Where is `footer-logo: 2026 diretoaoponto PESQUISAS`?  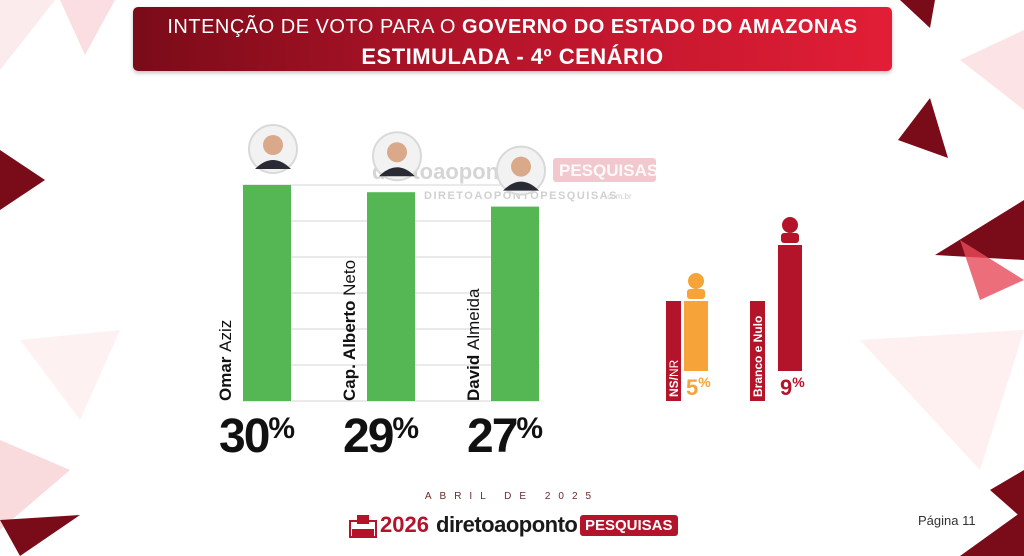 footer-logo: 2026 diretoaoponto PESQUISAS is located at coordinates (513, 526).